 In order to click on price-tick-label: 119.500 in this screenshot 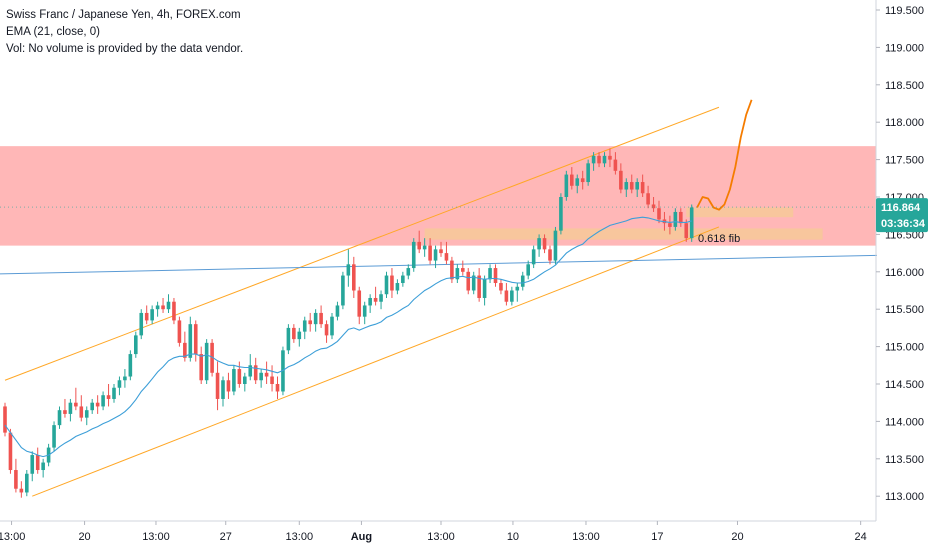, I will do `click(904, 11)`.